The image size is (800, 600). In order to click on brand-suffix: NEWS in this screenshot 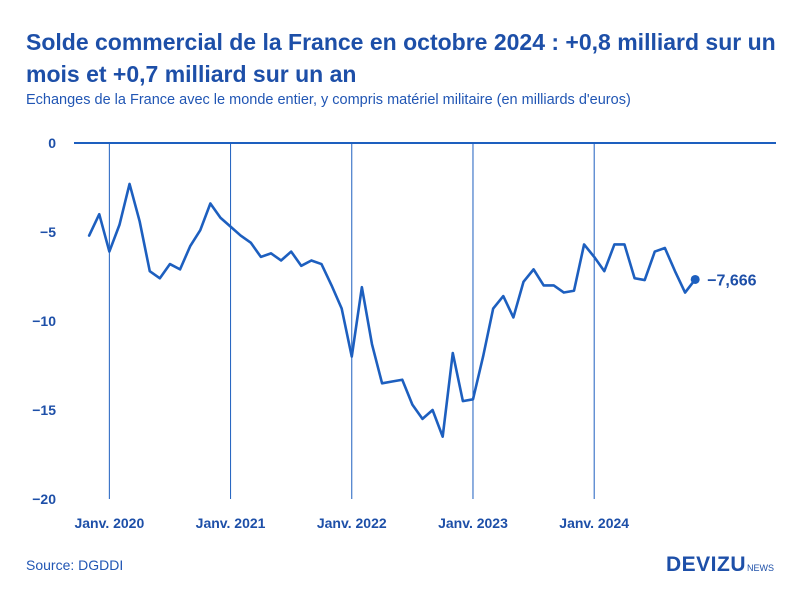, I will do `click(760, 568)`.